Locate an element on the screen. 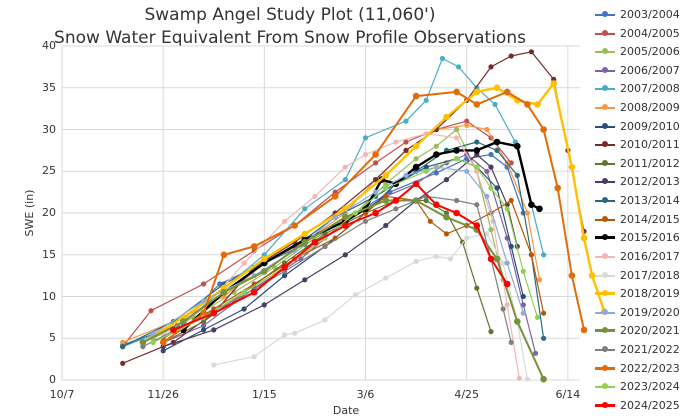 This screenshot has width=685, height=420. legend-label: 2006/2007 is located at coordinates (650, 70).